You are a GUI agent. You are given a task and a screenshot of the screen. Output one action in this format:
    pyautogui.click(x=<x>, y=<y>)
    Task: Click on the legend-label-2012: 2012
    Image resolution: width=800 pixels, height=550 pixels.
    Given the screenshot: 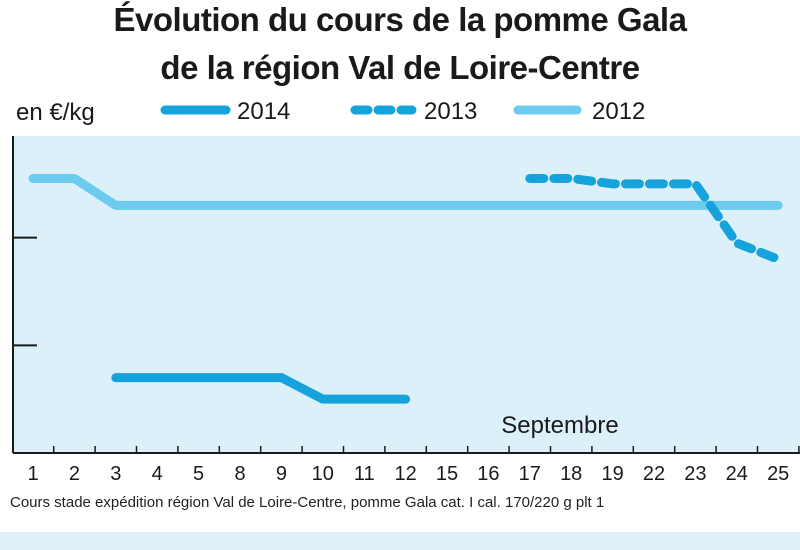 What is the action you would take?
    pyautogui.click(x=618, y=111)
    